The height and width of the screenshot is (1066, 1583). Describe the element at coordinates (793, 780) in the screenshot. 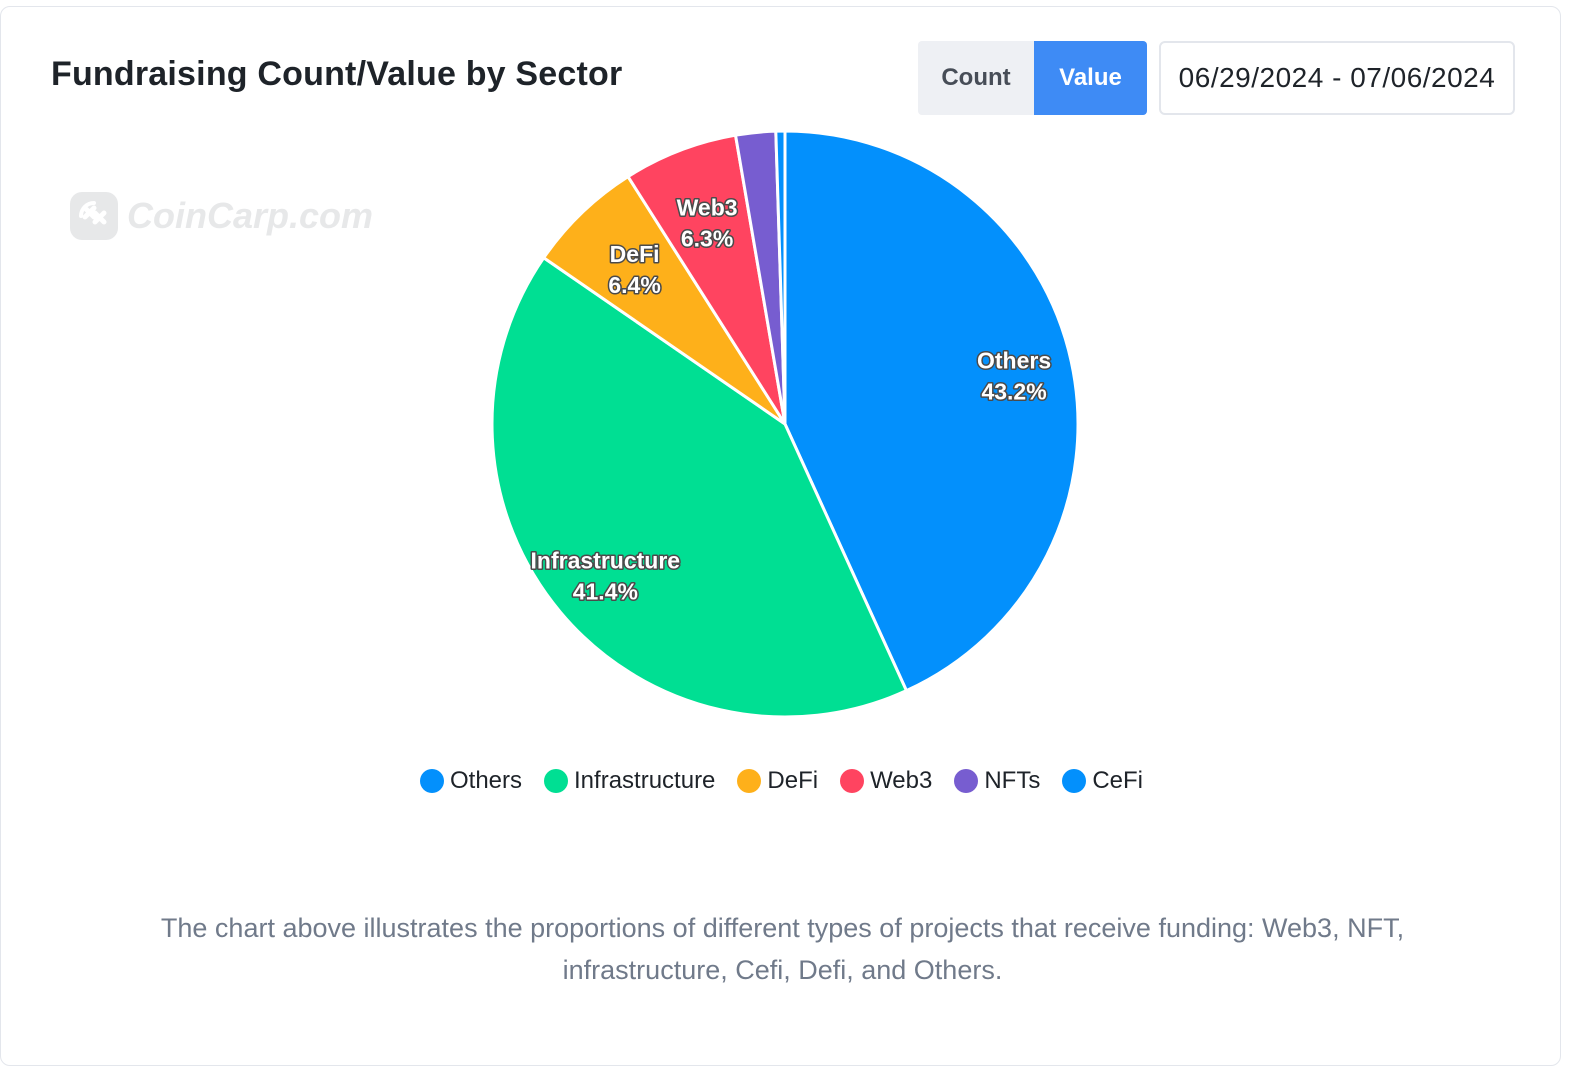

I see `legend-label: DeFi` at that location.